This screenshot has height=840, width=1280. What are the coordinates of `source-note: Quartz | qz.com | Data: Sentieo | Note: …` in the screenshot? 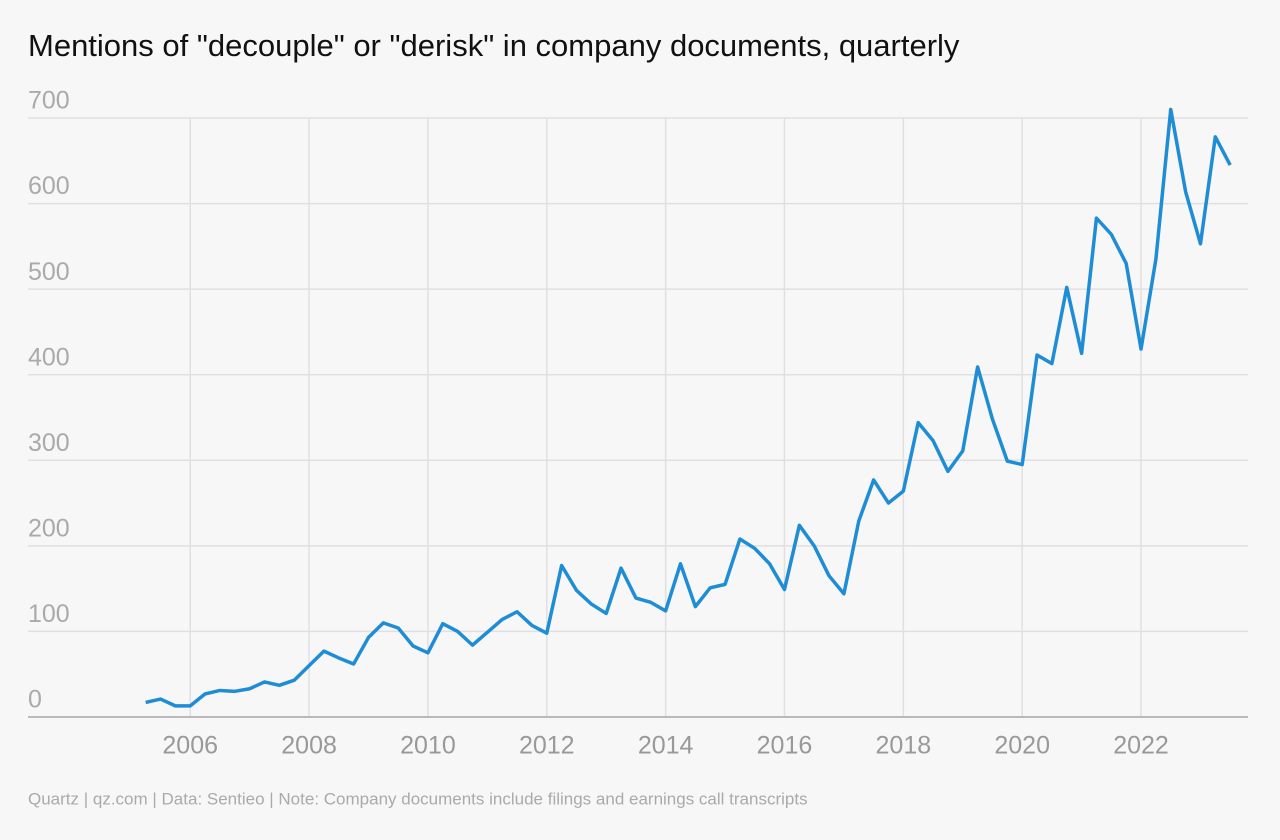 It's located at (418, 798).